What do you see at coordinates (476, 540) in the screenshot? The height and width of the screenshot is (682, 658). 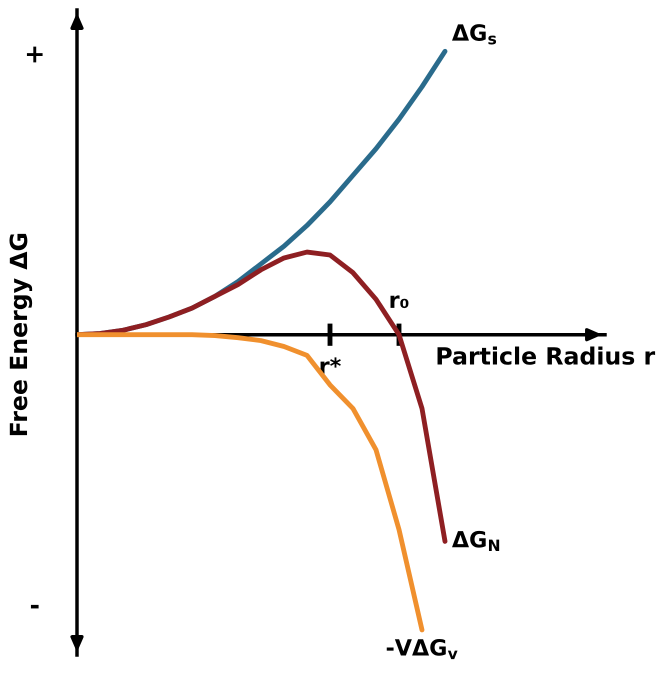 I see `series-label: ΔG$_{N}$` at bounding box center [476, 540].